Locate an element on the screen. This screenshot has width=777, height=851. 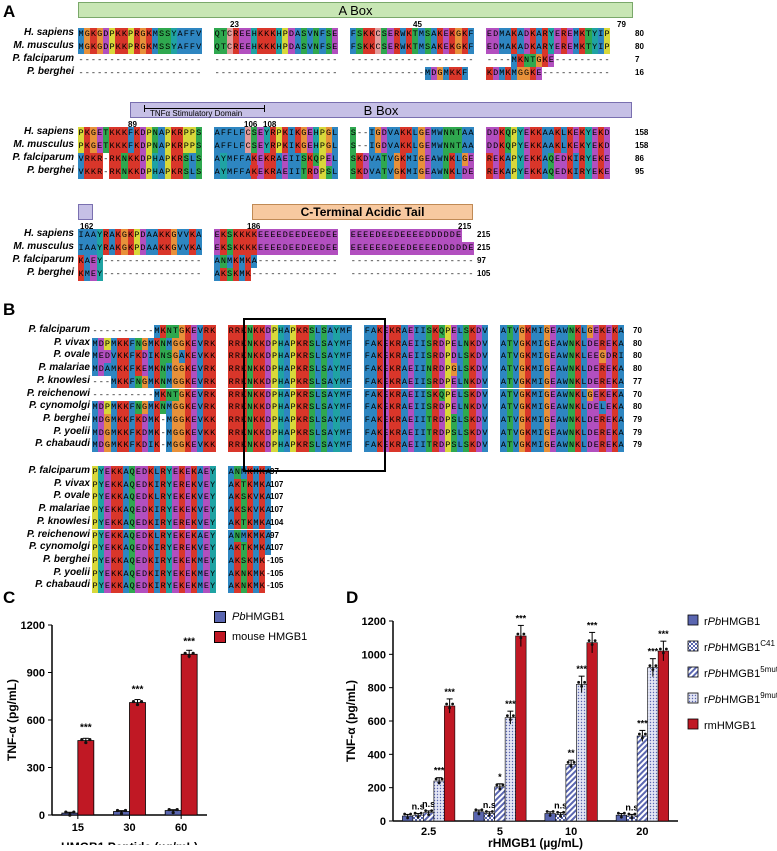
y-tick-label: 1200 is located at coordinates (33, 626).